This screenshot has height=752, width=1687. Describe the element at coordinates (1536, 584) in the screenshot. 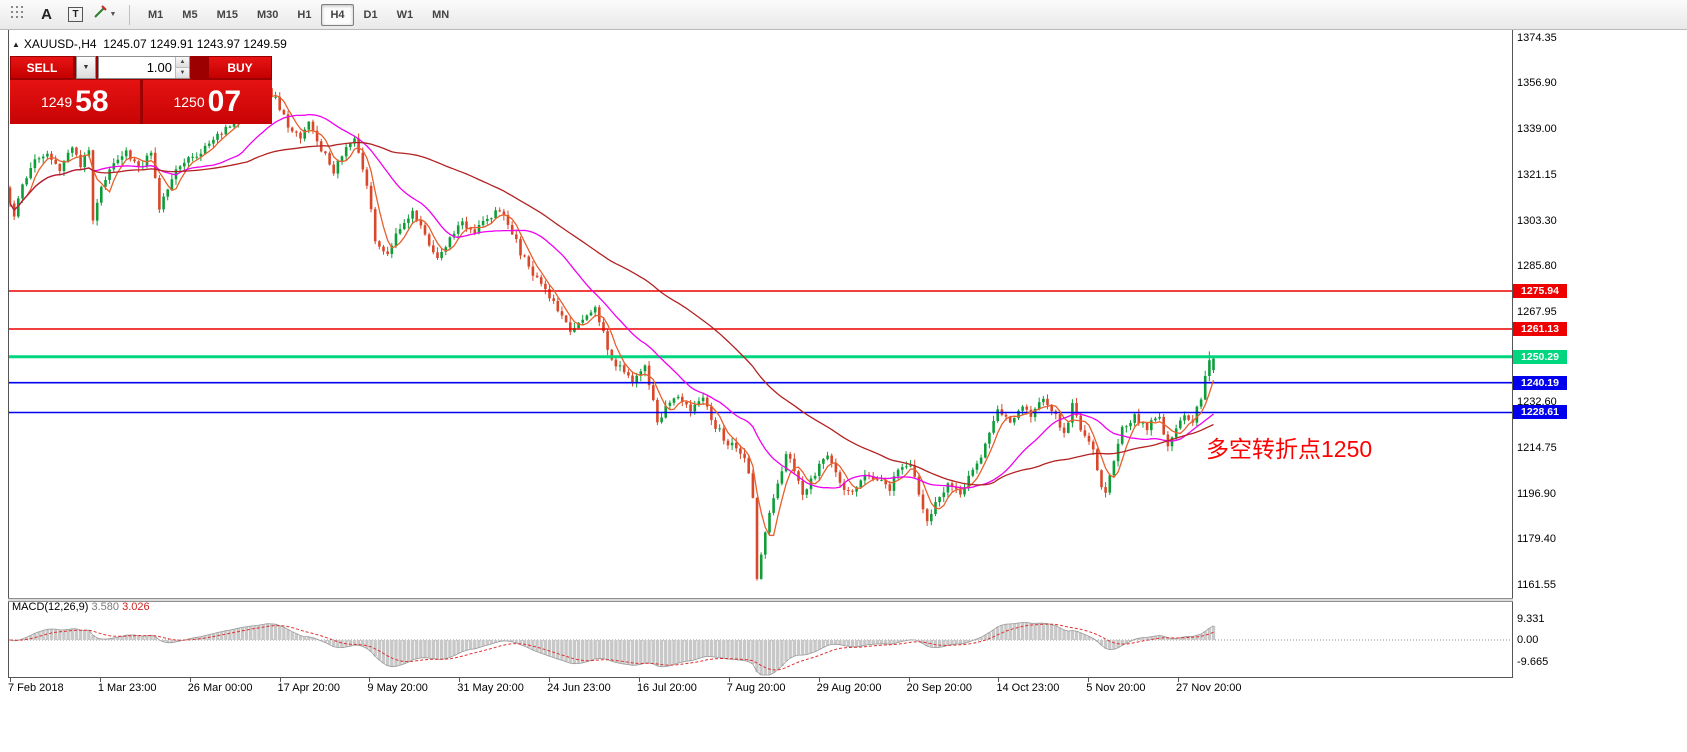

I see `price-axis-label: 1161.55` at that location.